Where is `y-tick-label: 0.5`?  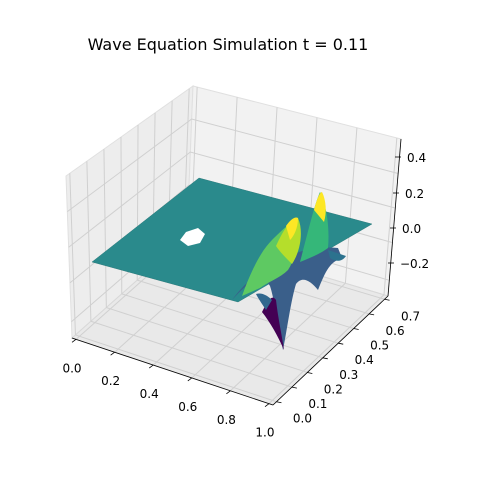
y-tick-label: 0.5 is located at coordinates (379, 346).